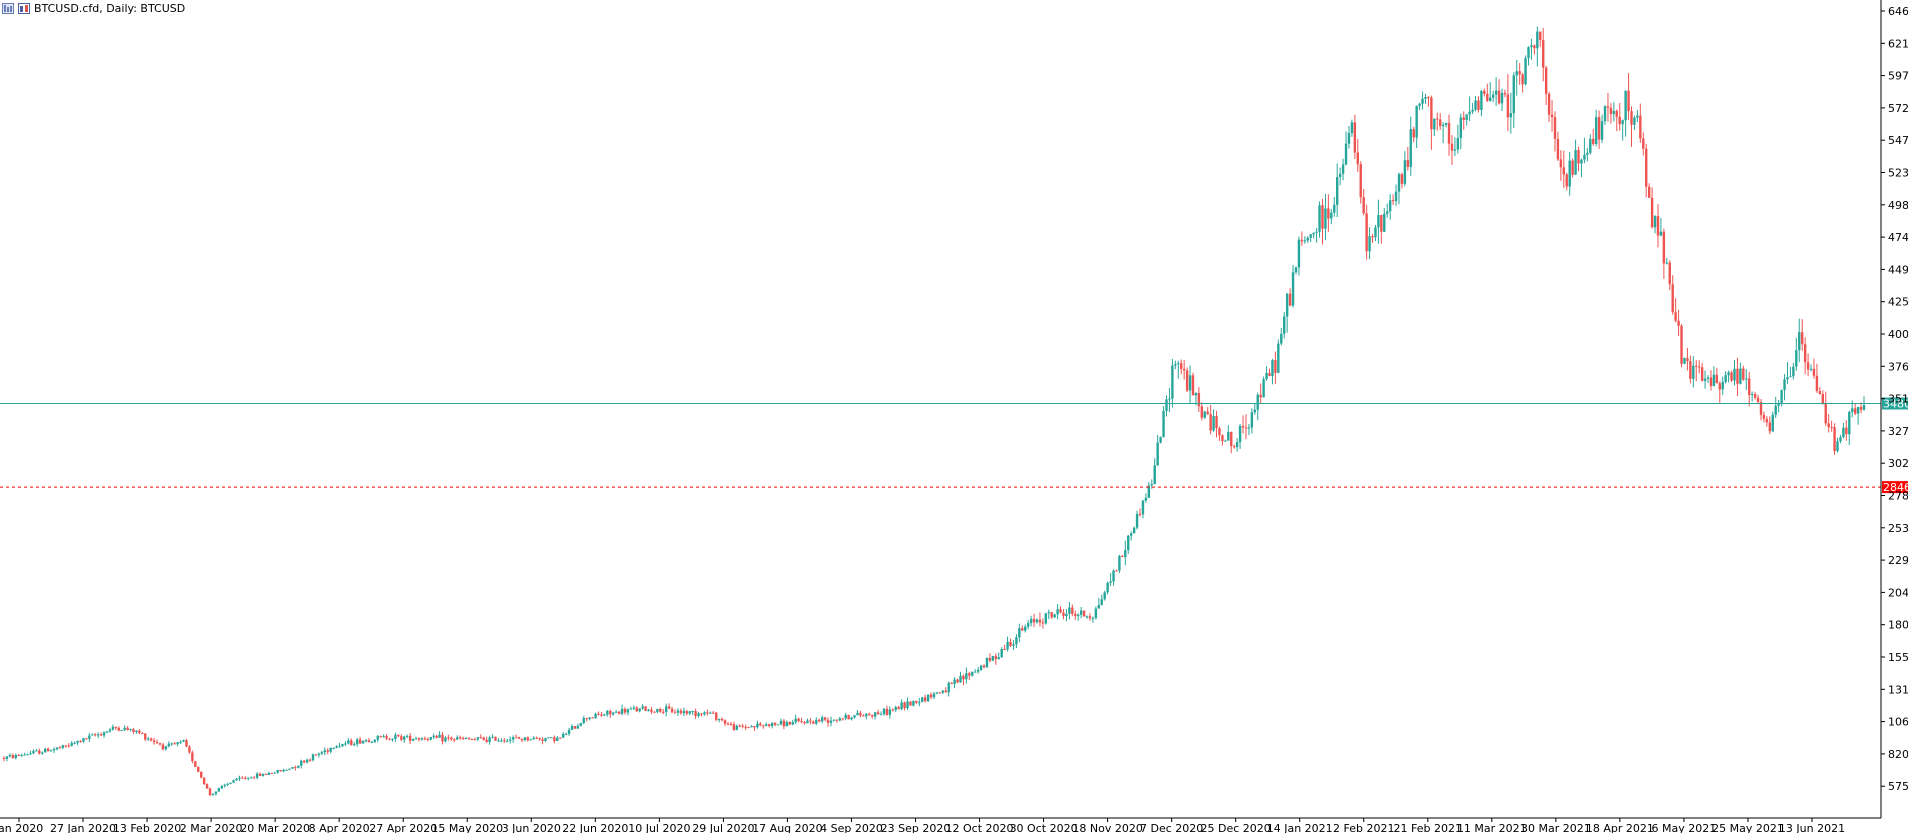 The width and height of the screenshot is (1908, 833). Describe the element at coordinates (83, 827) in the screenshot. I see `time-tick-label: 27 Jan 2020` at that location.